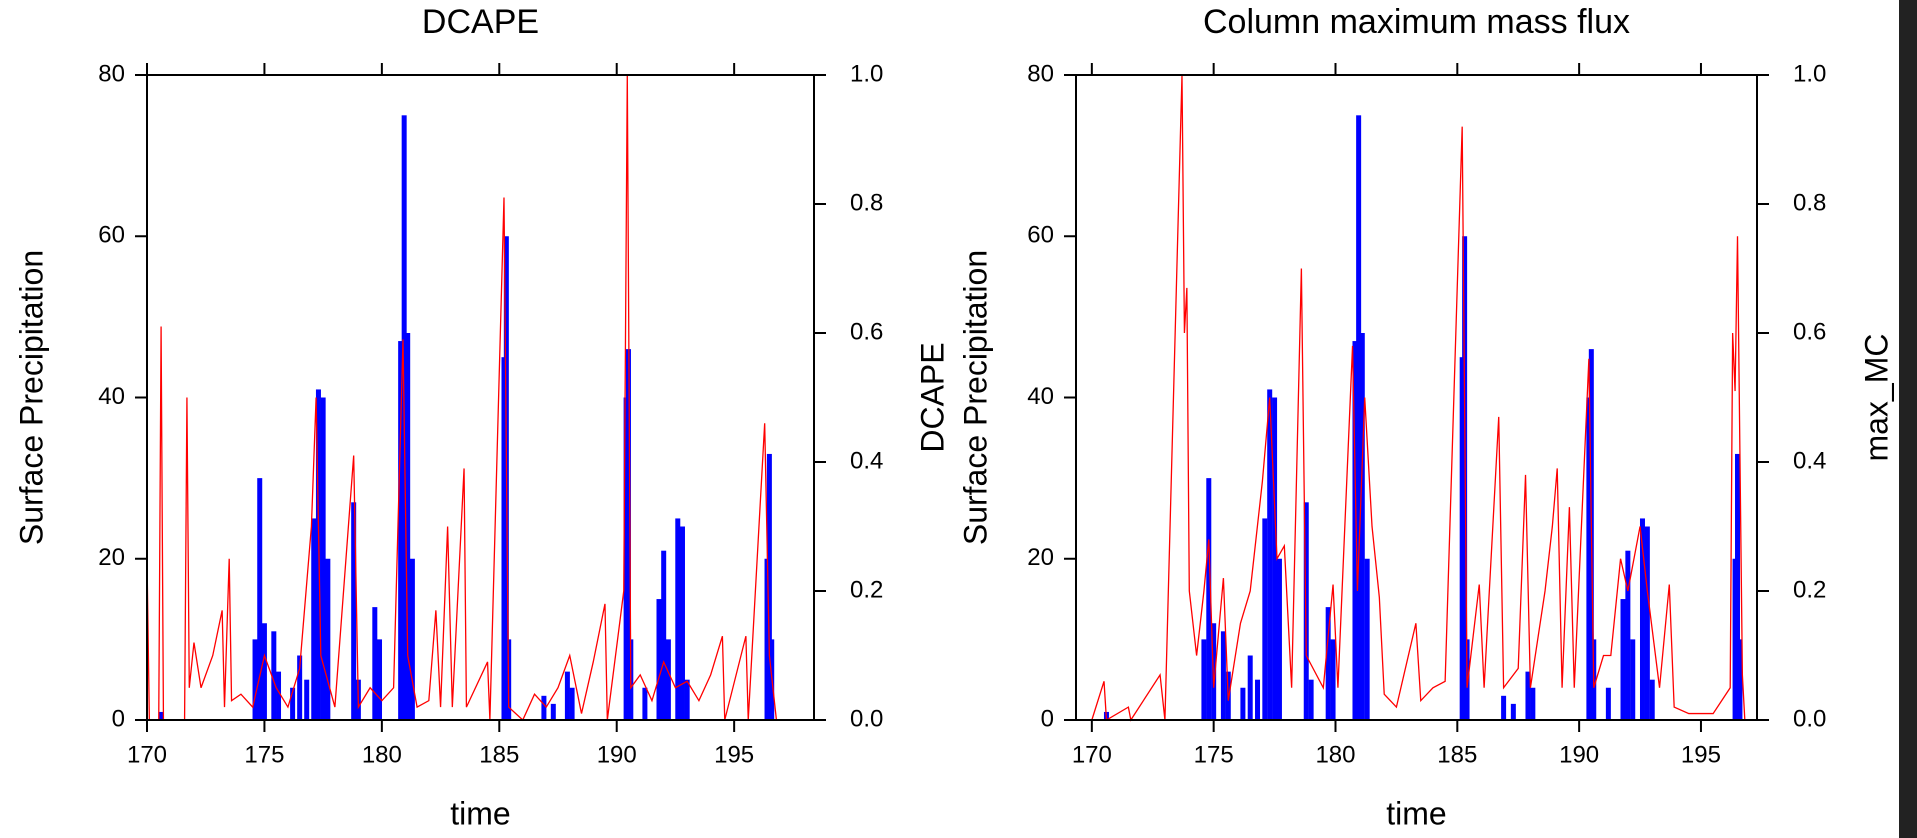  I want to click on y2-tick-label: 0.4, so click(866, 460).